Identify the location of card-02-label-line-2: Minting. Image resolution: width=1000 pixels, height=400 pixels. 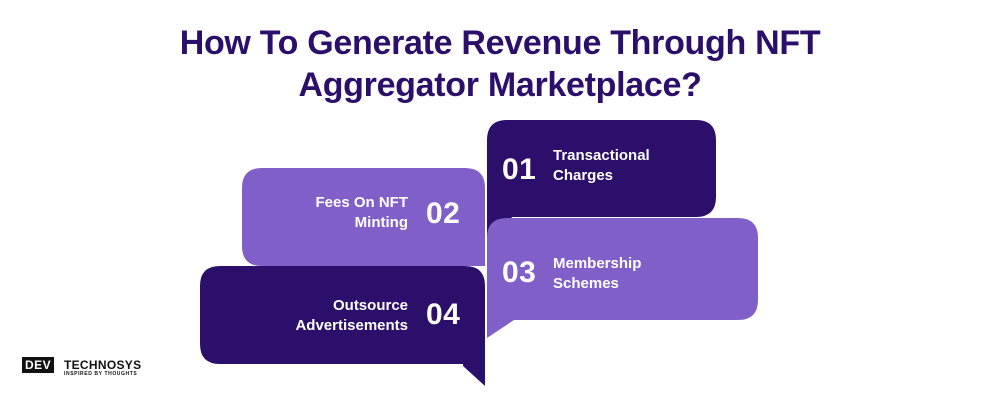
(381, 222).